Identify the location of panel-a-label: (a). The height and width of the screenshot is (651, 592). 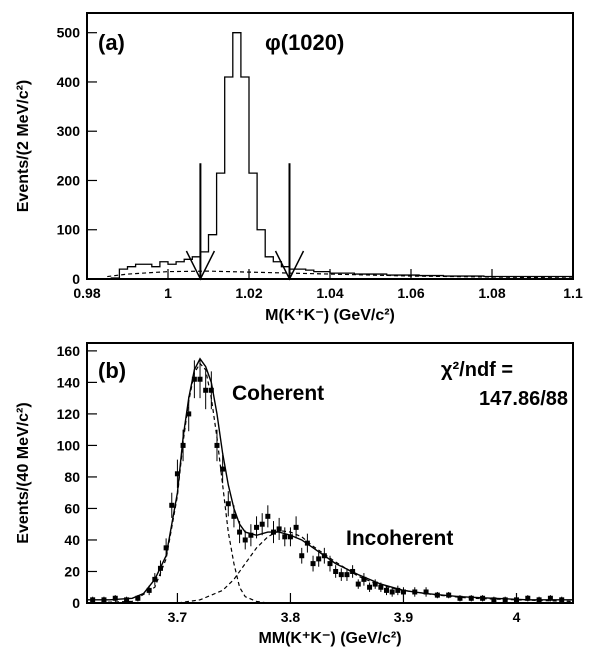
(111, 42).